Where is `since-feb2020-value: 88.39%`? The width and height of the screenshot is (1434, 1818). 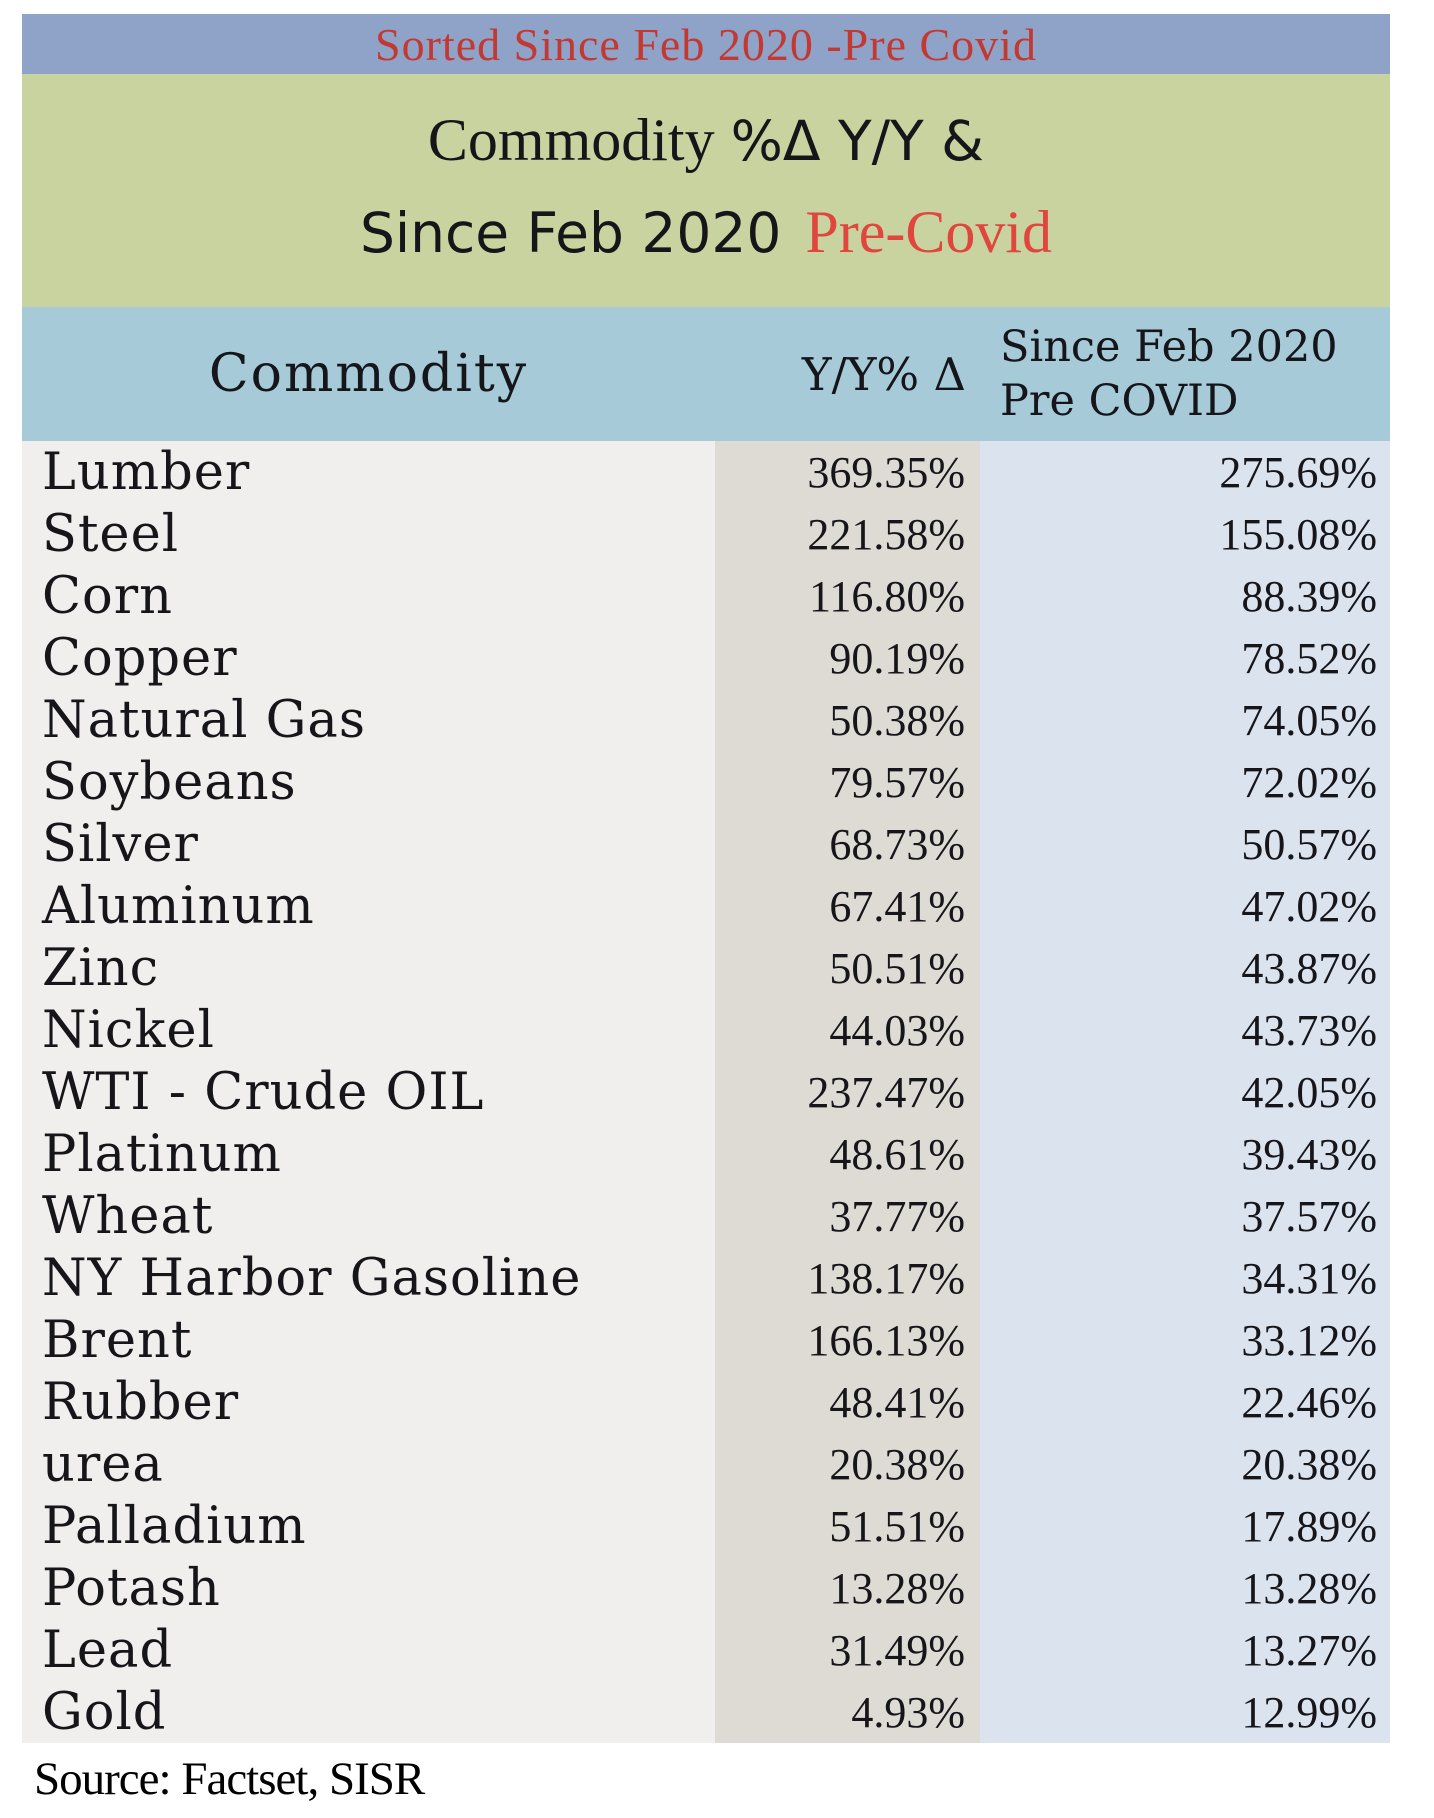
since-feb2020-value: 88.39% is located at coordinates (1185, 596).